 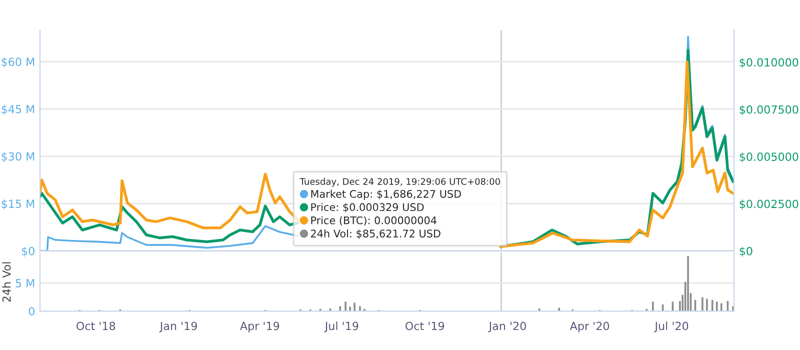 I want to click on y2-tick-label: $0.010000, so click(x=769, y=63).